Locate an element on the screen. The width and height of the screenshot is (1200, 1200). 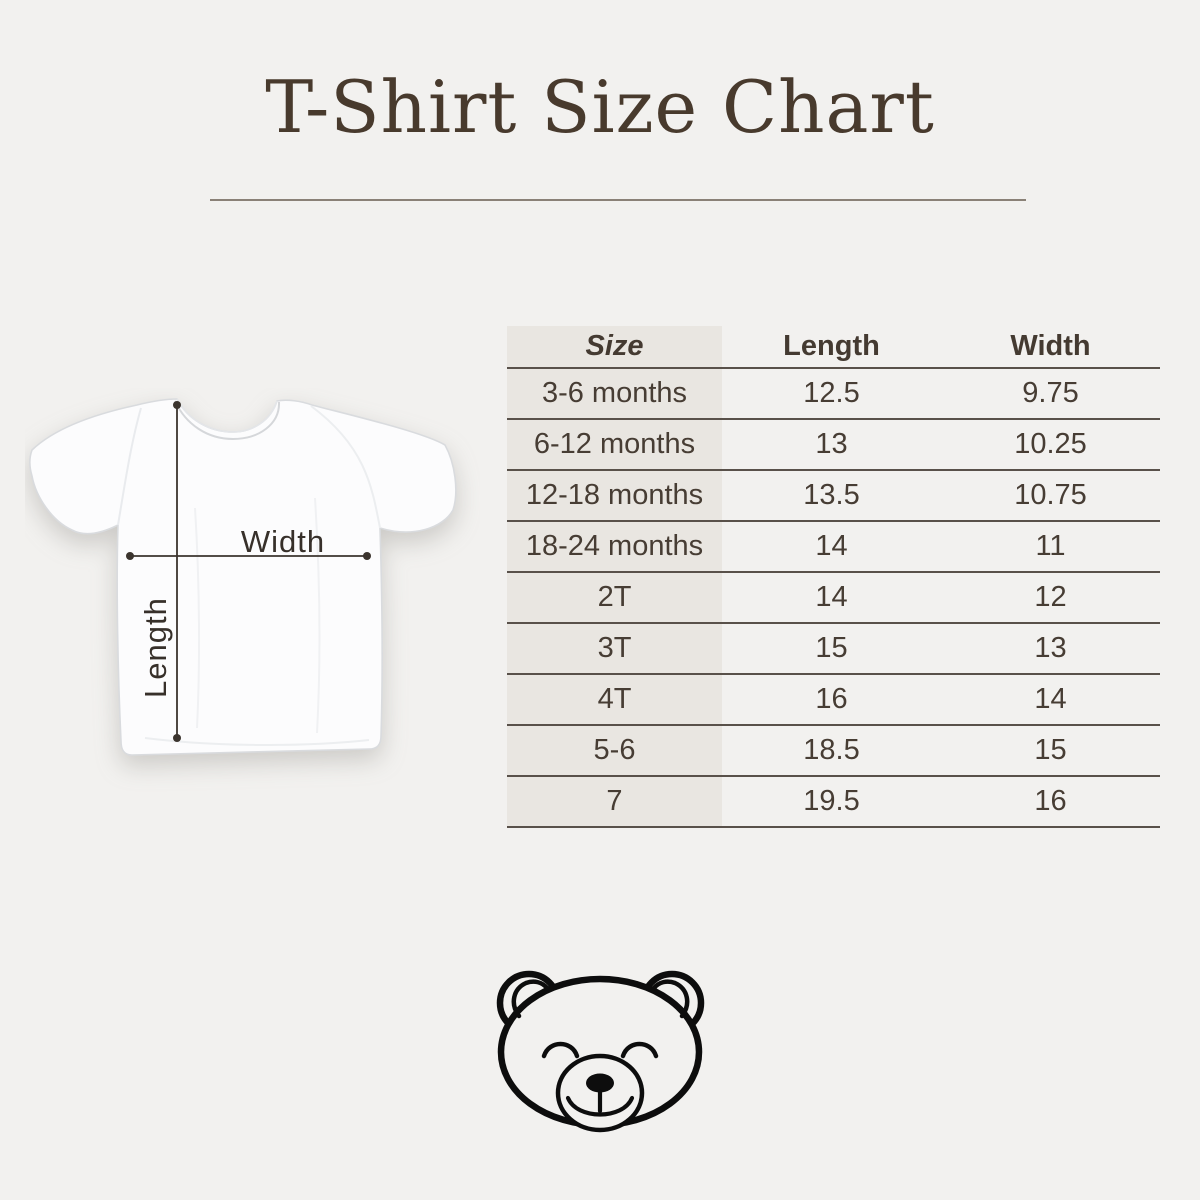
tshirt-graphic is located at coordinates (242, 577).